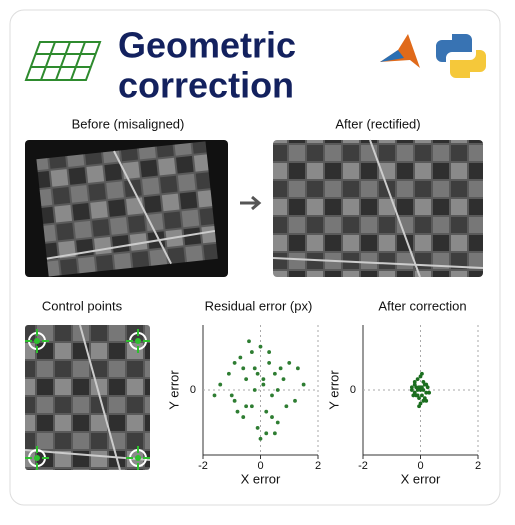 The height and width of the screenshot is (525, 515). What do you see at coordinates (87, 397) in the screenshot?
I see `control-image` at bounding box center [87, 397].